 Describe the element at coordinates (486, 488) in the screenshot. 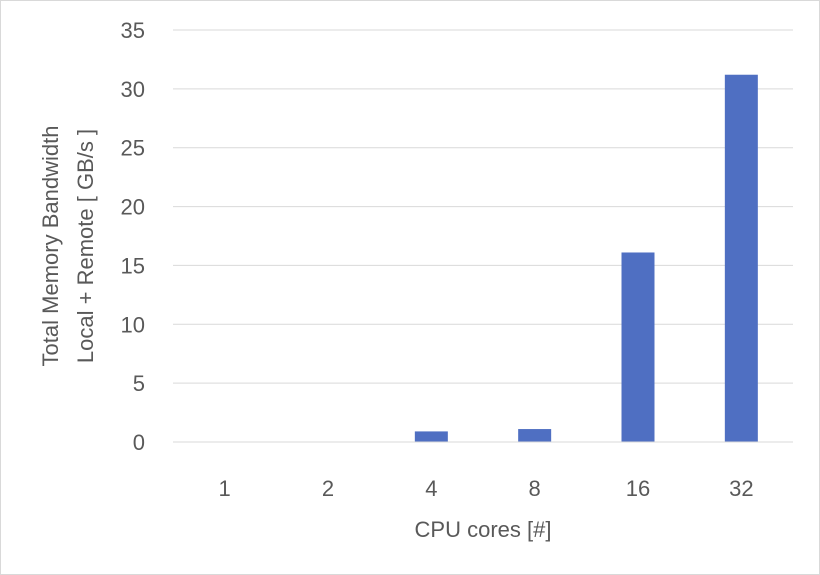

I see `x-axis-ticks: 1 2 4 8 16 32` at that location.